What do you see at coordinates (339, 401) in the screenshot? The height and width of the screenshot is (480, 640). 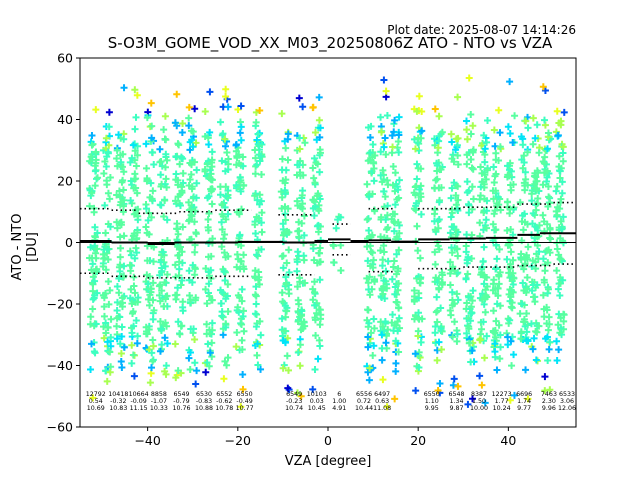 I see `bin-mean-label: 1.00` at bounding box center [339, 401].